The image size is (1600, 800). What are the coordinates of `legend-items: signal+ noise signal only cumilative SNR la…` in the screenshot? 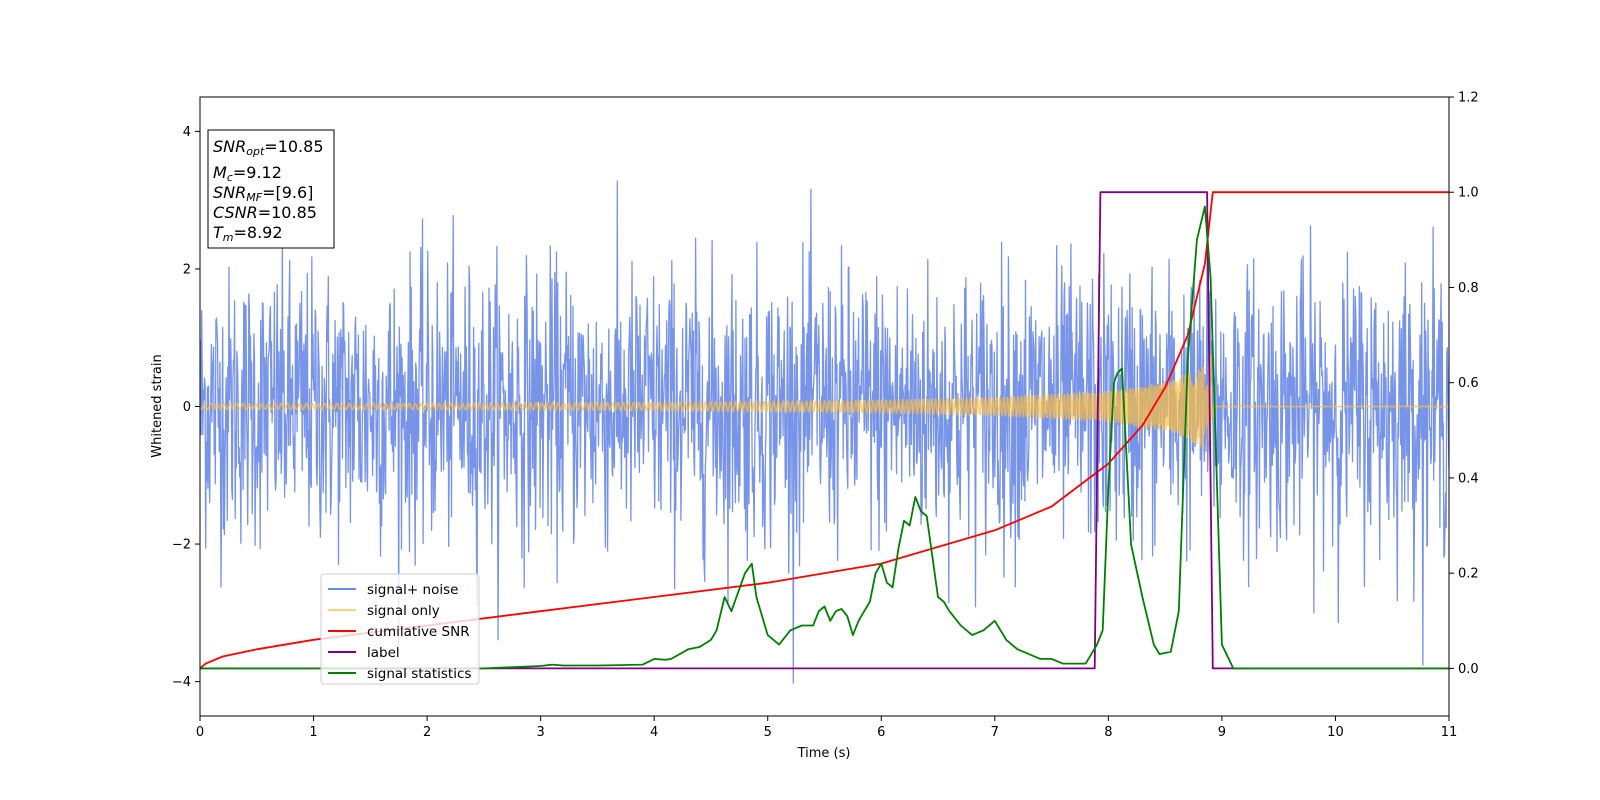 It's located at (399, 632).